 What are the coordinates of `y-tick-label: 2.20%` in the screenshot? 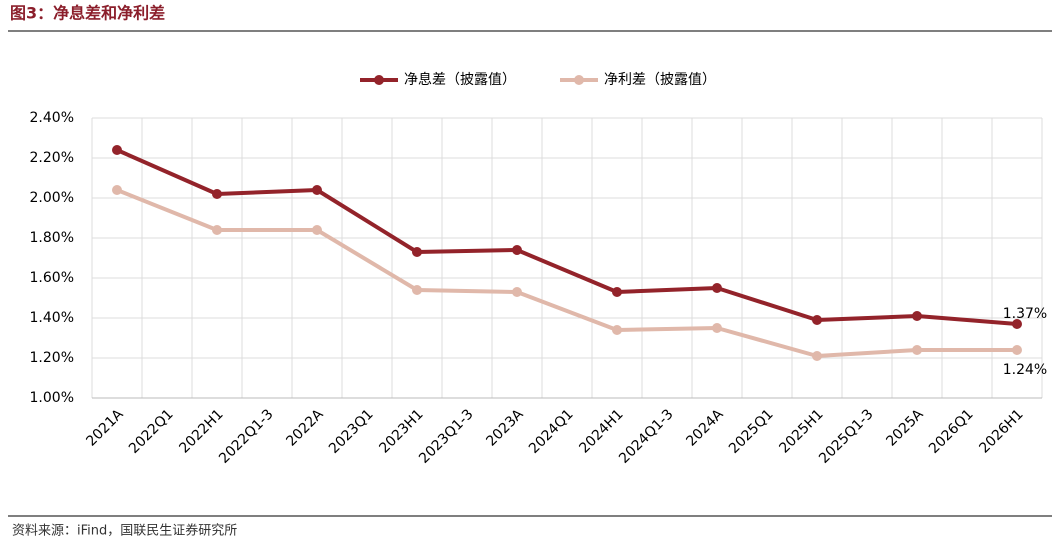 It's located at (52, 158).